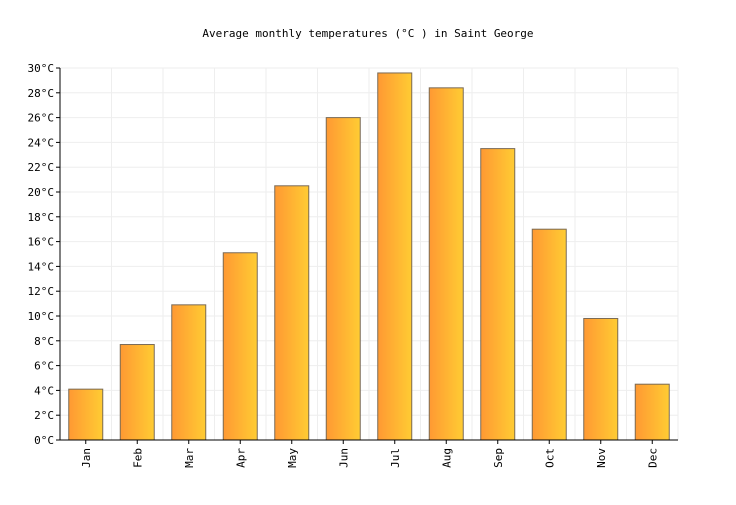  What do you see at coordinates (44, 390) in the screenshot?
I see `y-tick-label: 4°C` at bounding box center [44, 390].